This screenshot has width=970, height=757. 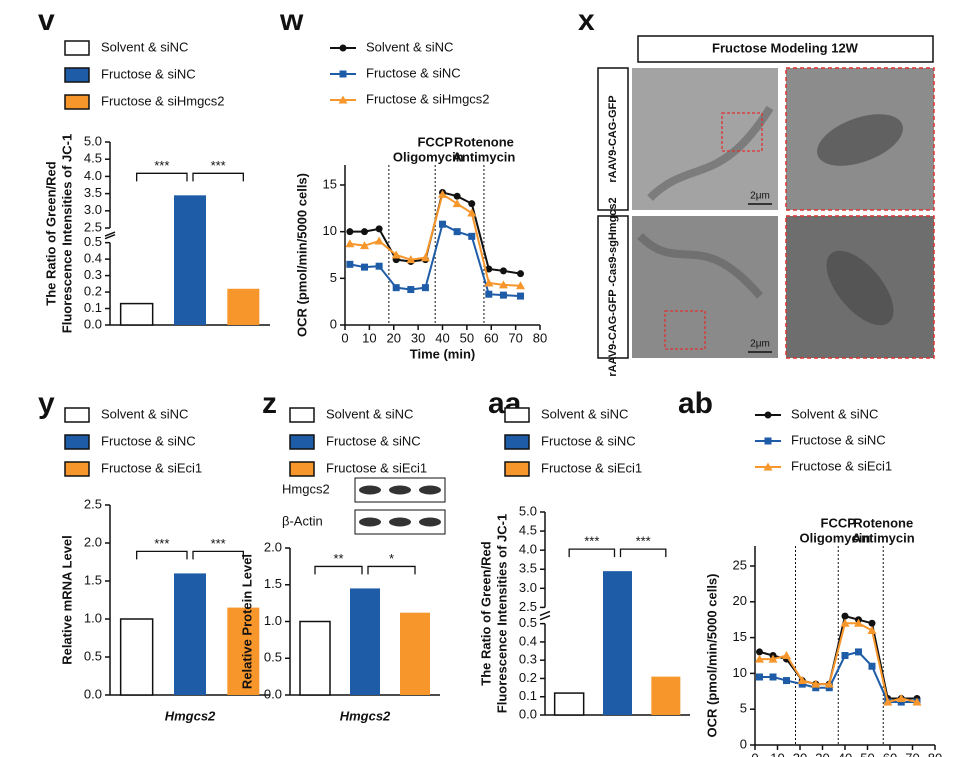 I want to click on y-tick-label: 0.3, so click(x=93, y=274).